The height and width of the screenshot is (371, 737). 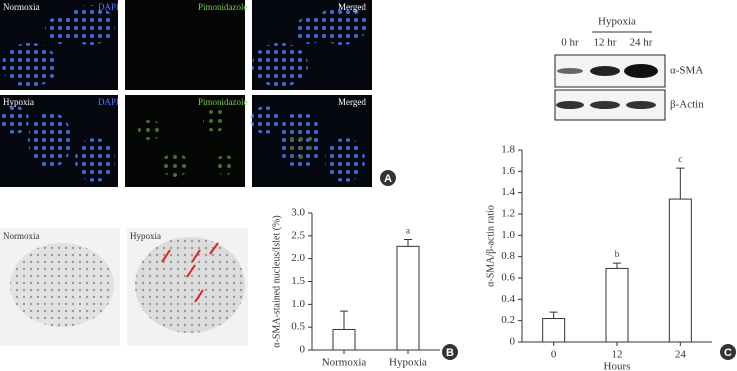 What do you see at coordinates (388, 179) in the screenshot?
I see `panel-letter: A` at bounding box center [388, 179].